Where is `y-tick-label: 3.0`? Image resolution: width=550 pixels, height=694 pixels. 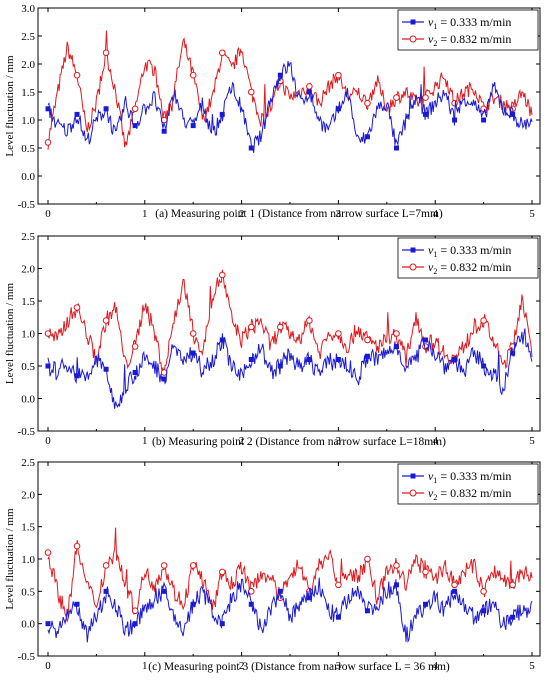 y-tick-label: 3.0 is located at coordinates (28, 9).